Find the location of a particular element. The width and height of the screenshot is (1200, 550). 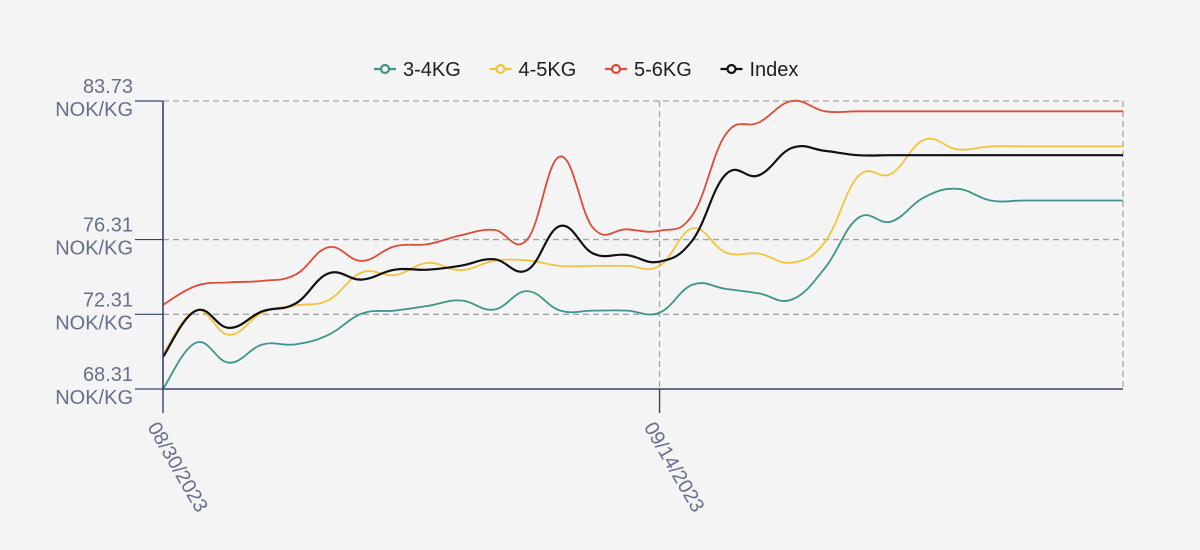

legend-label: 3-4KG is located at coordinates (432, 70).